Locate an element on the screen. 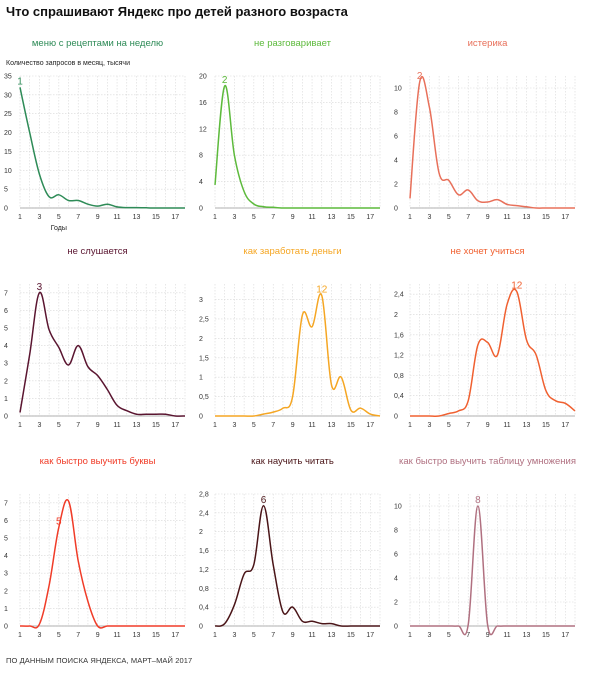 The width and height of the screenshot is (590, 673). y-tick-label: 30 is located at coordinates (8, 95).